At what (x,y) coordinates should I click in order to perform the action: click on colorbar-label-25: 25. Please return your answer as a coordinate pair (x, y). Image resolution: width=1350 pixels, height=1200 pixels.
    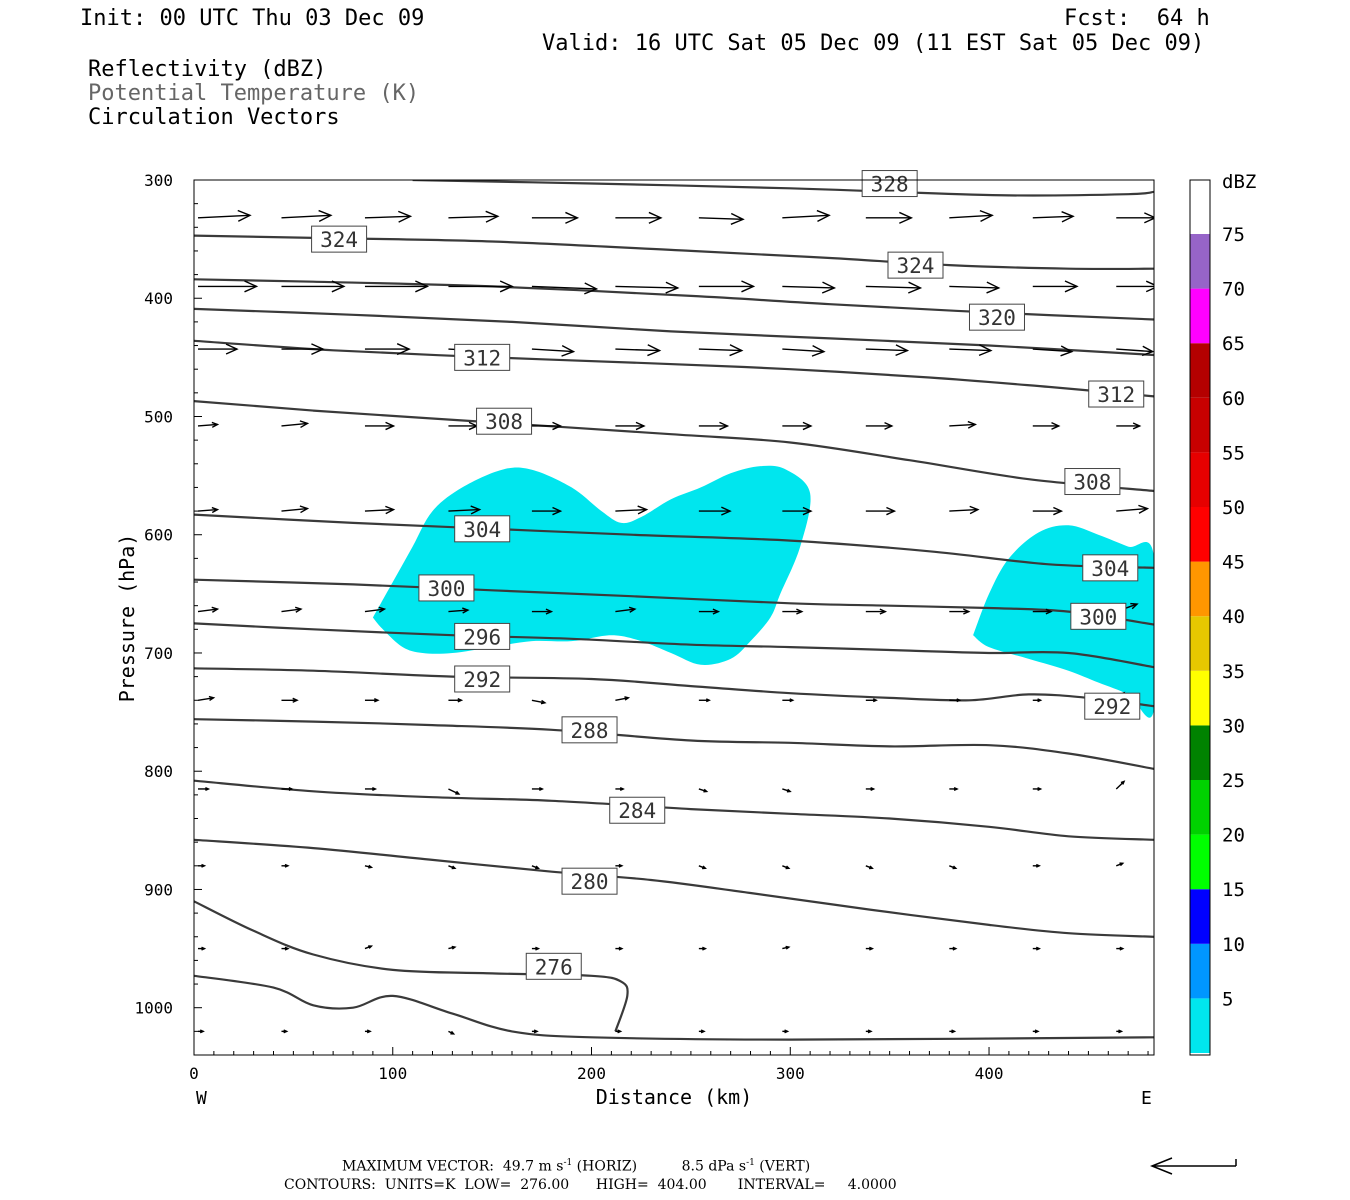
    Looking at the image, I should click on (1233, 781).